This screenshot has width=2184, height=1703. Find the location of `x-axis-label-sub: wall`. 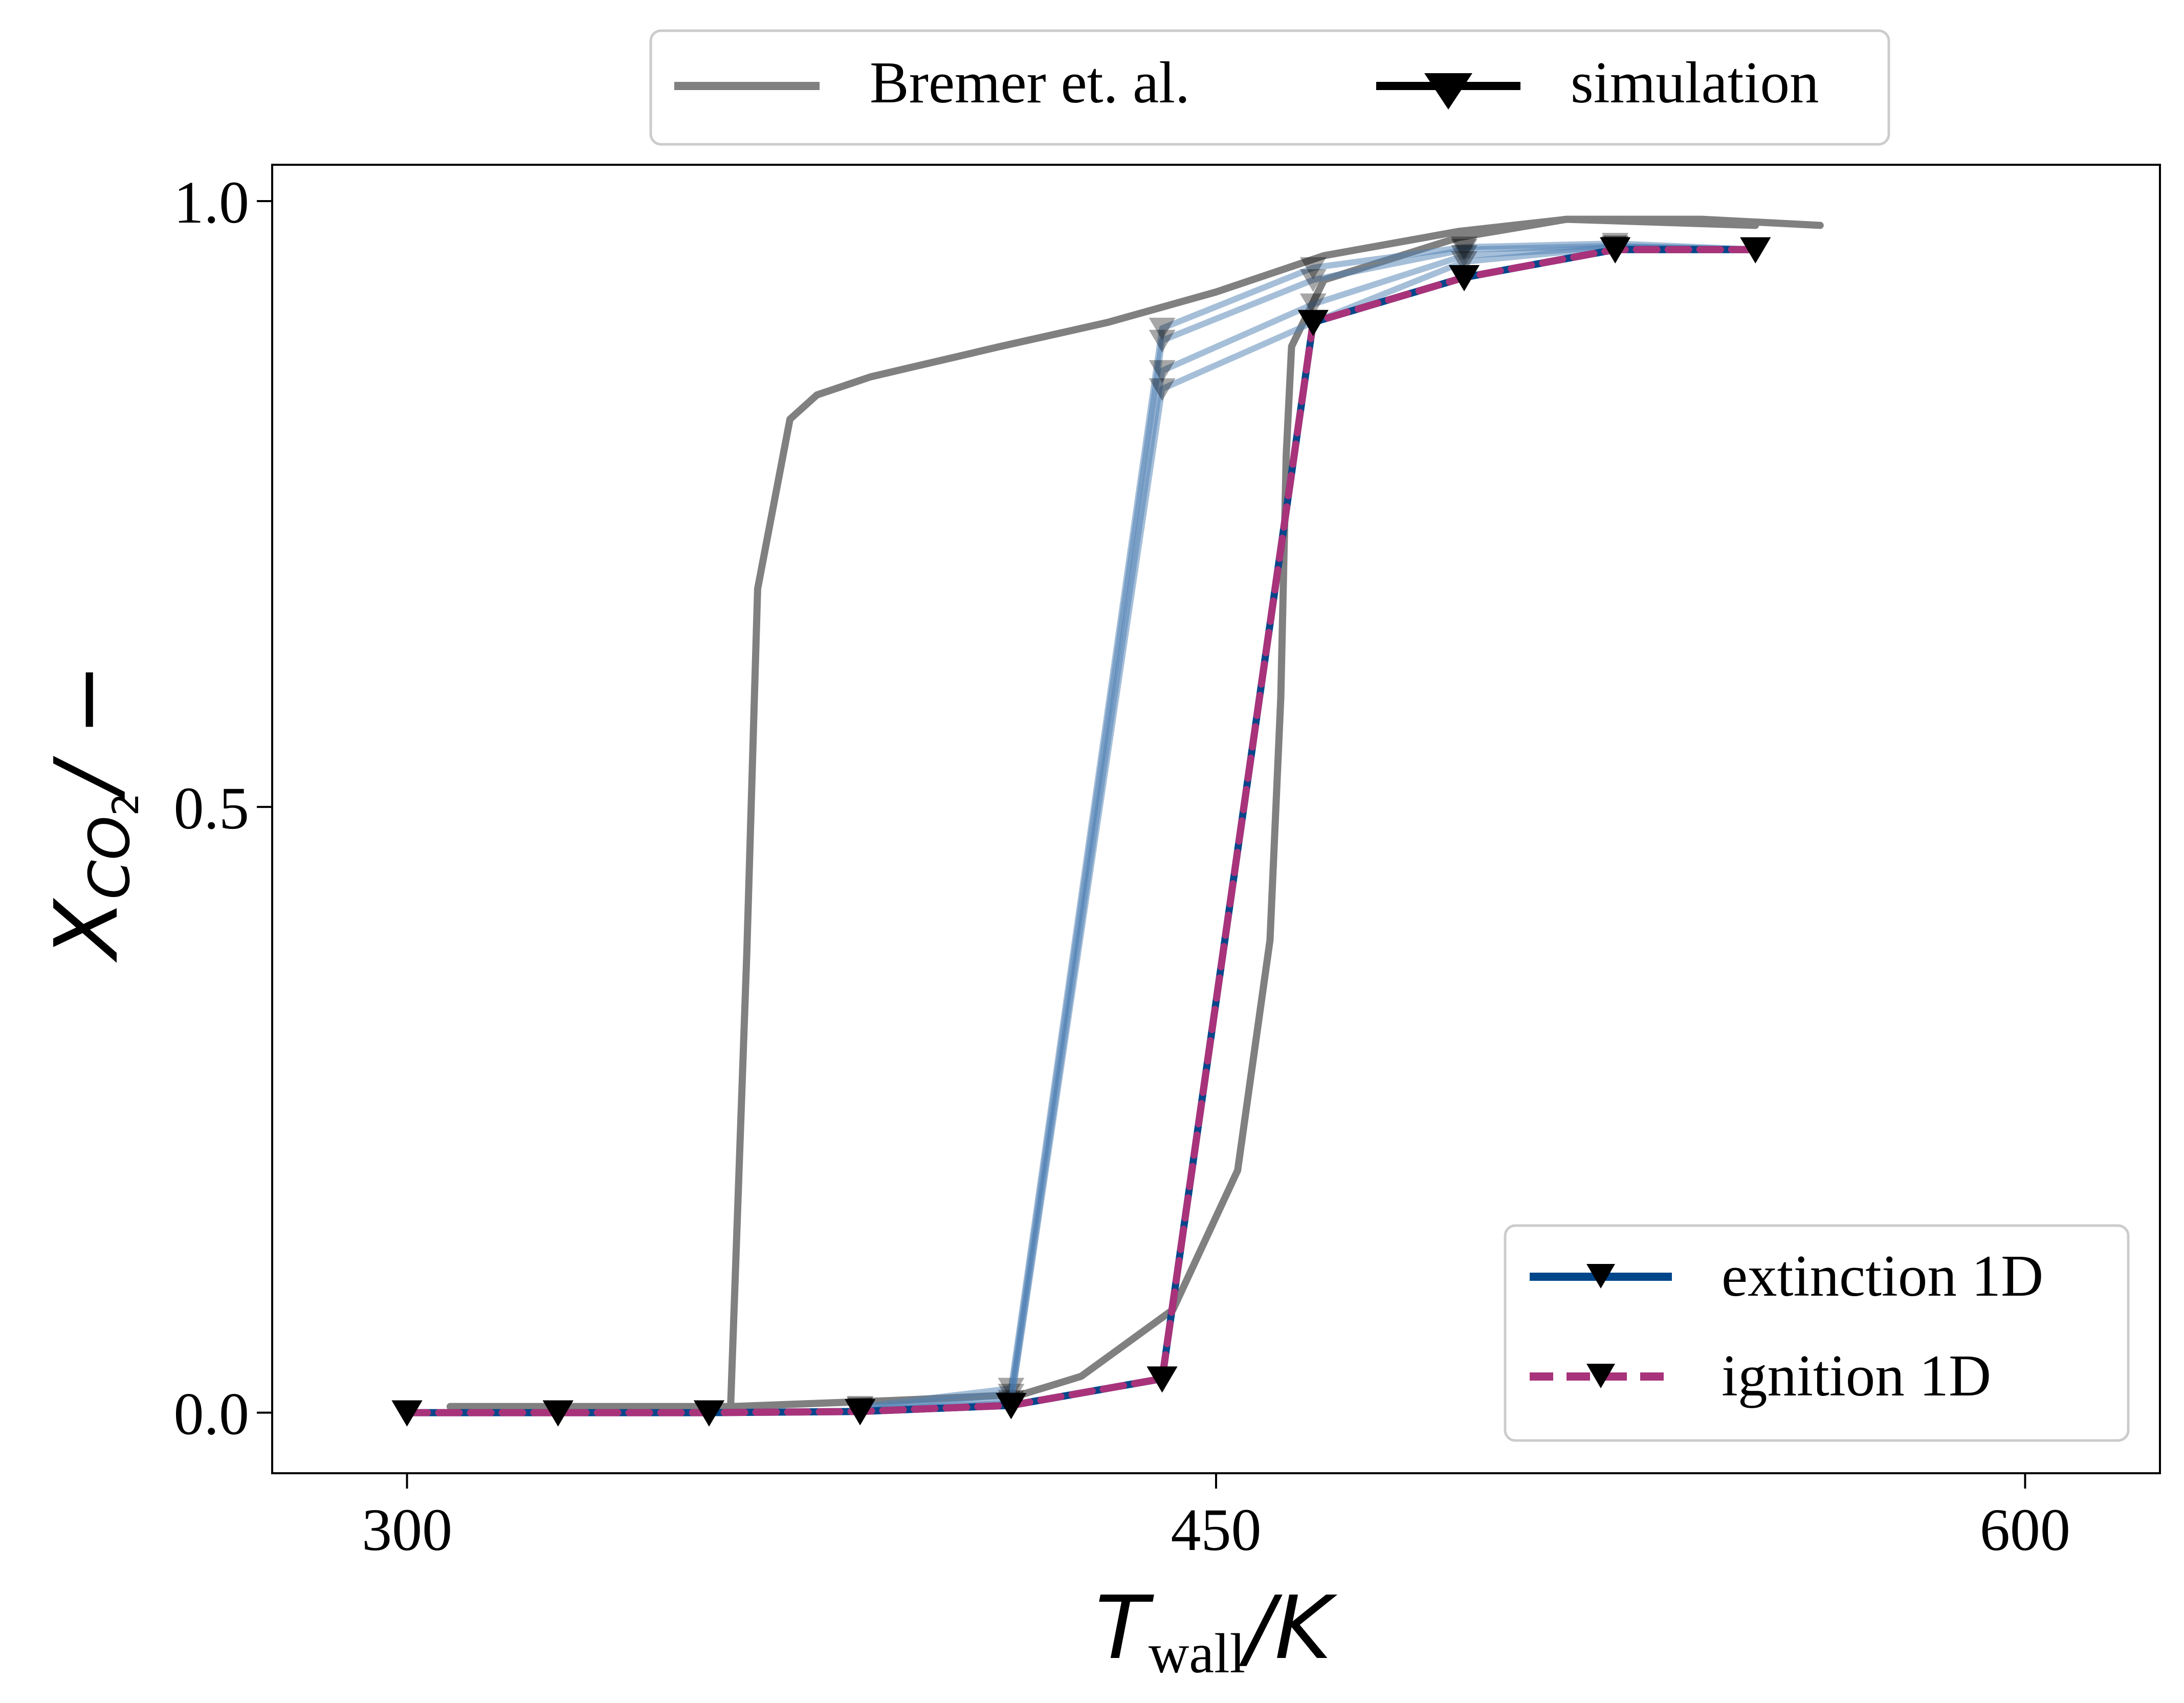

x-axis-label-sub: wall is located at coordinates (1197, 1653).